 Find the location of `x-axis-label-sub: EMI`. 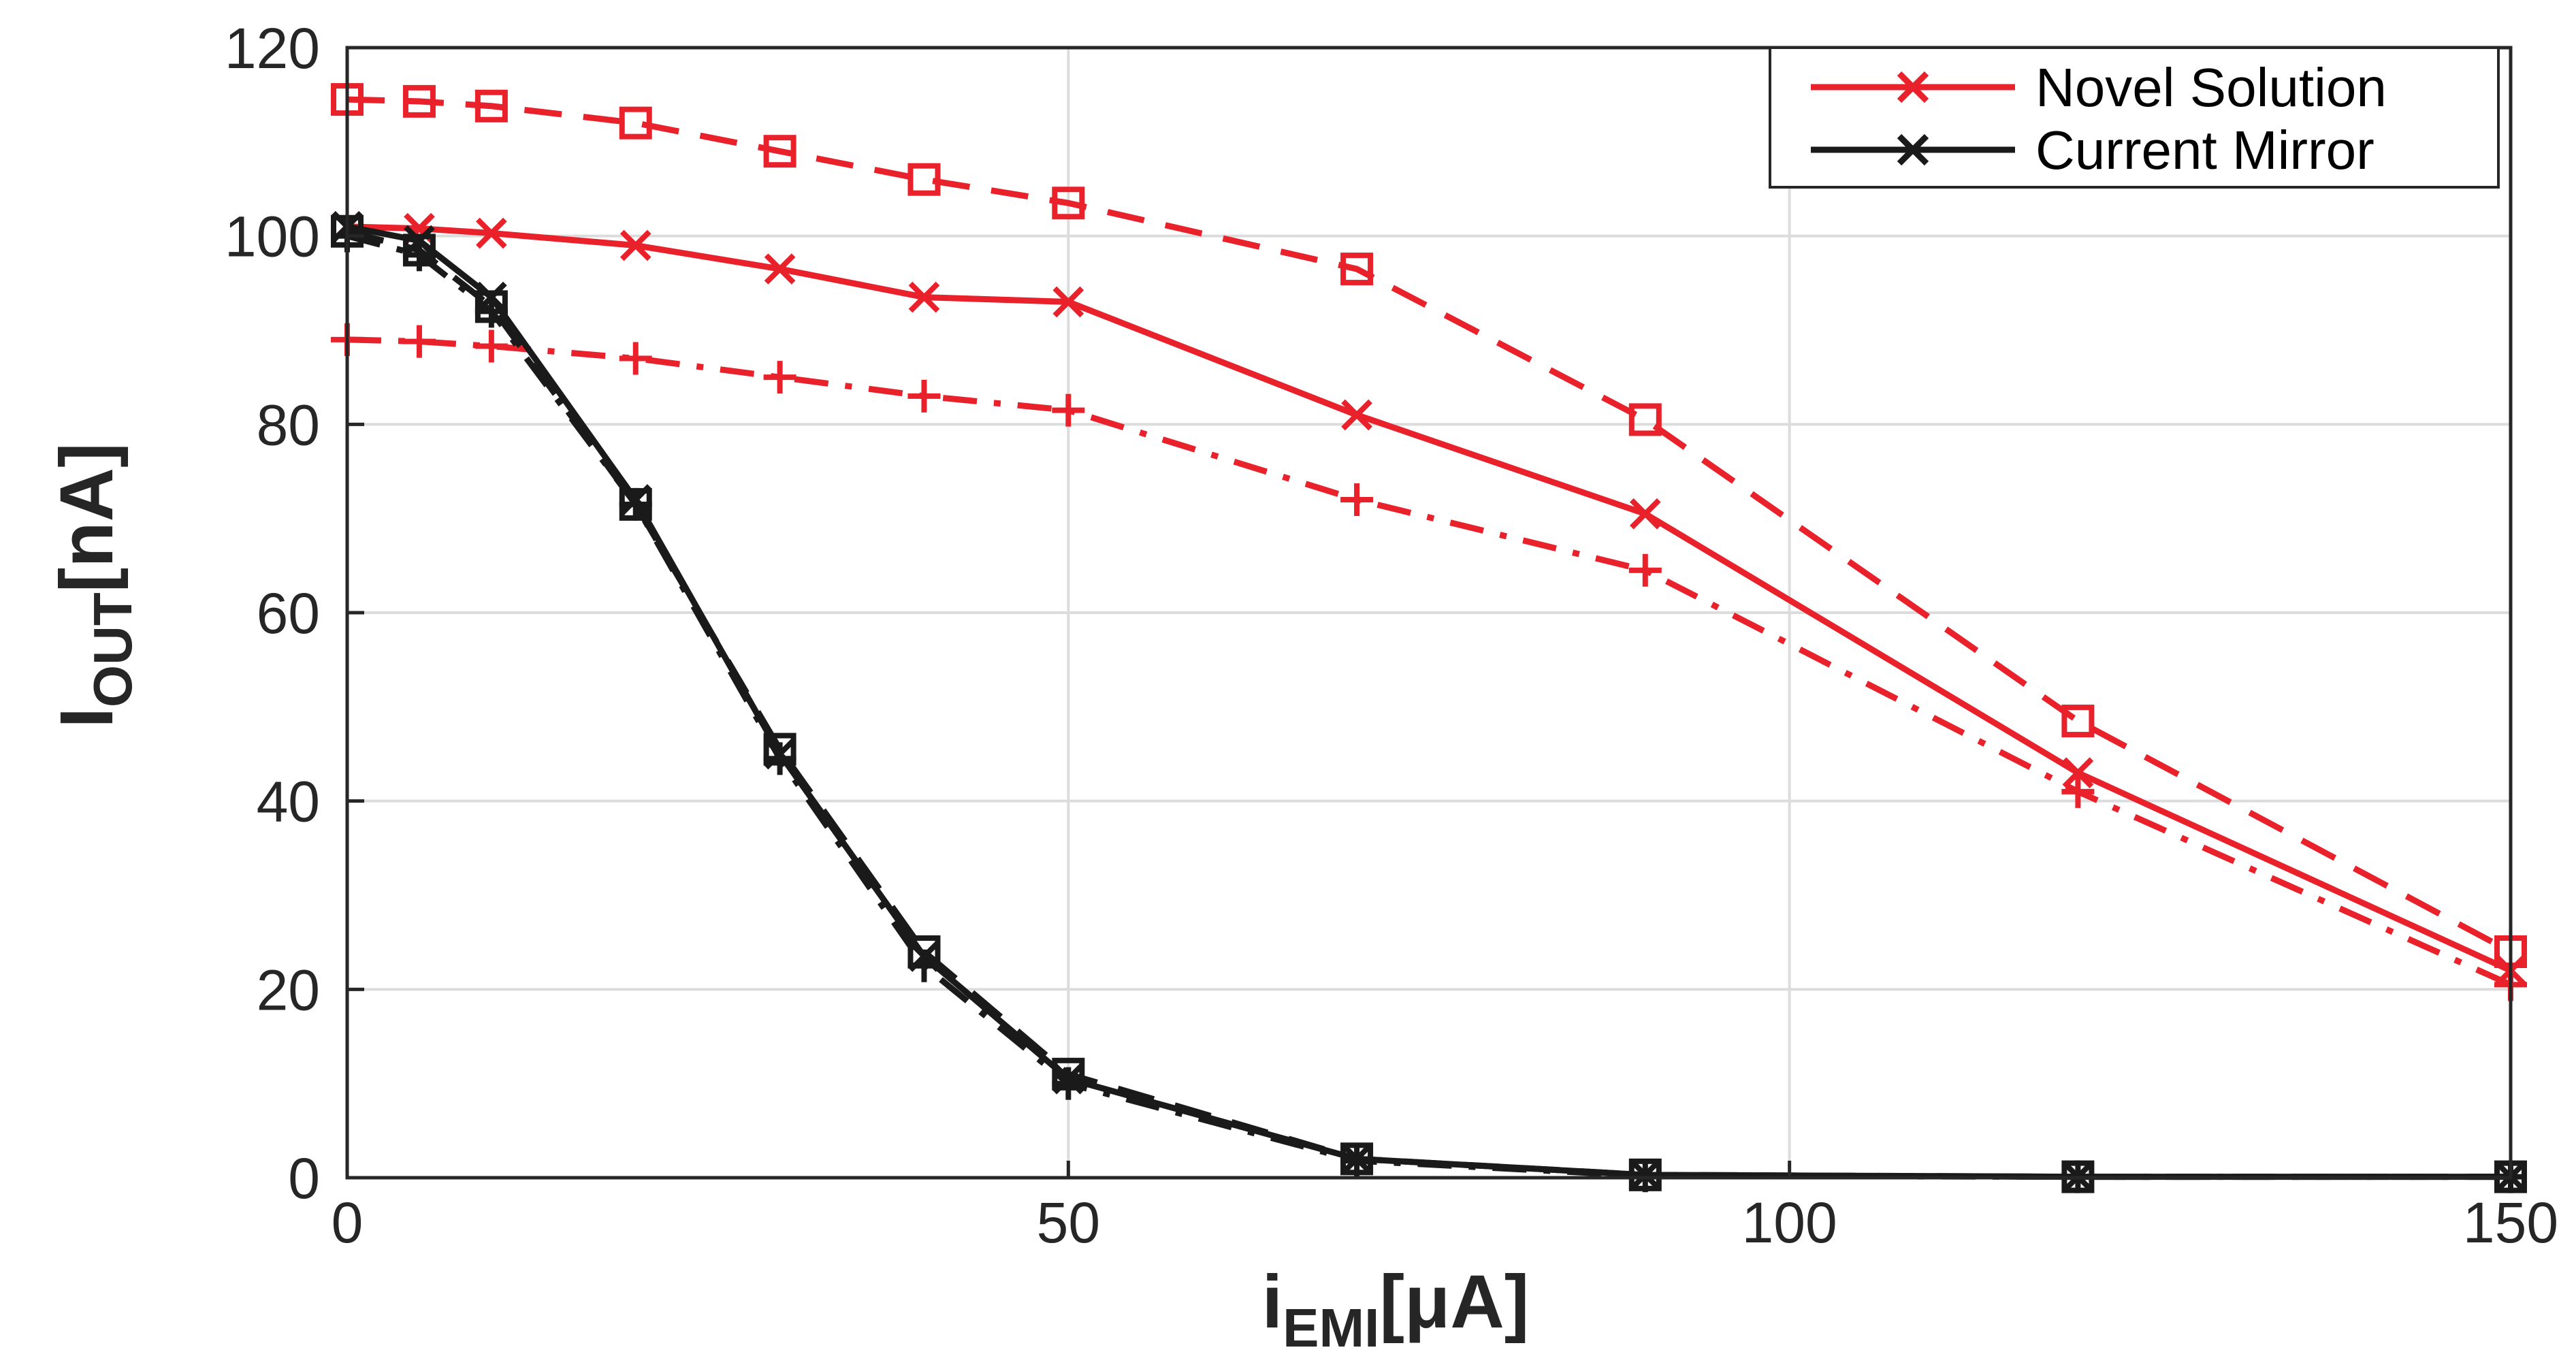

x-axis-label-sub: EMI is located at coordinates (1331, 1328).